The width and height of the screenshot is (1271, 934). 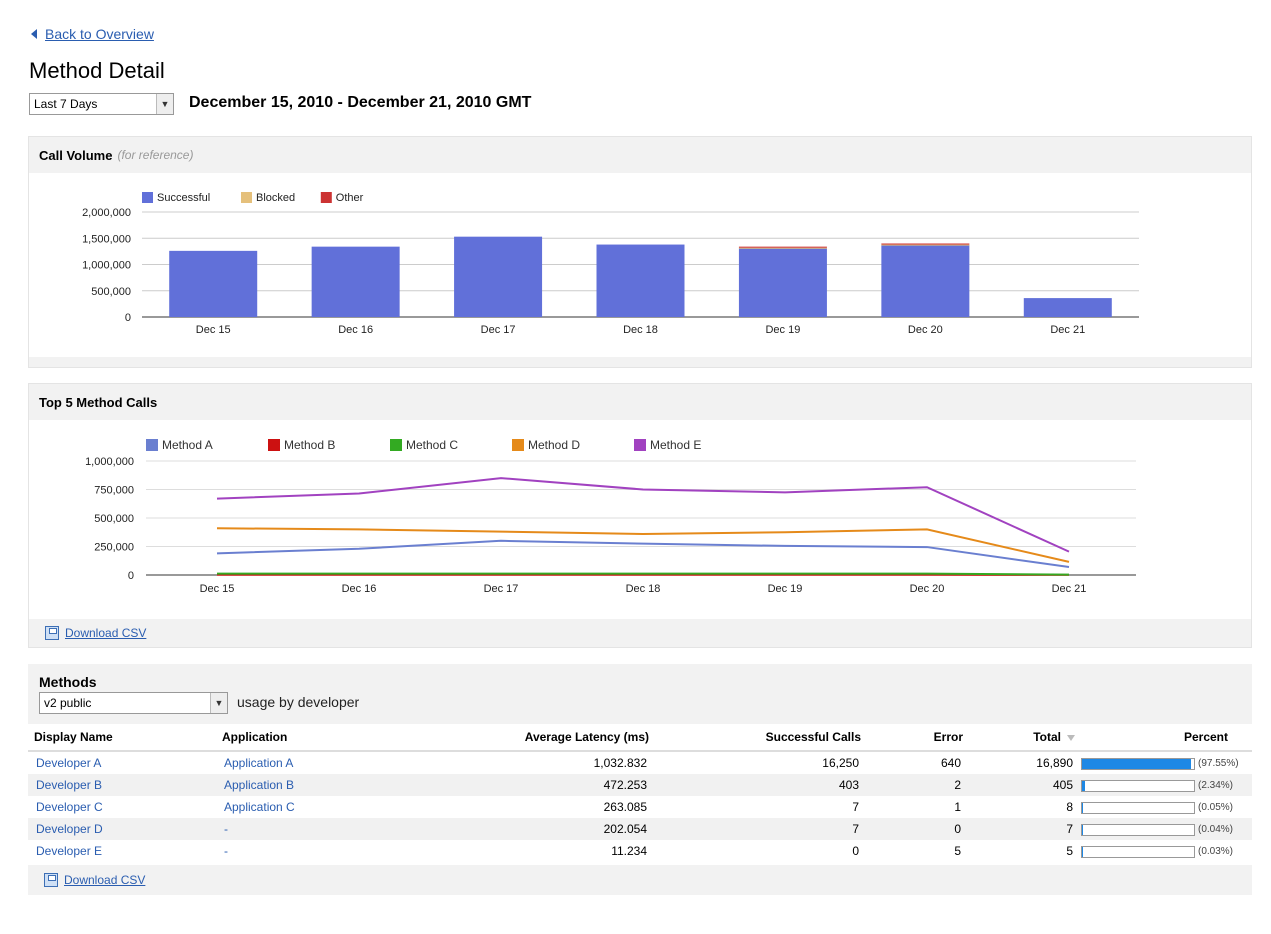 I want to click on total-value: 405, so click(x=1062, y=785).